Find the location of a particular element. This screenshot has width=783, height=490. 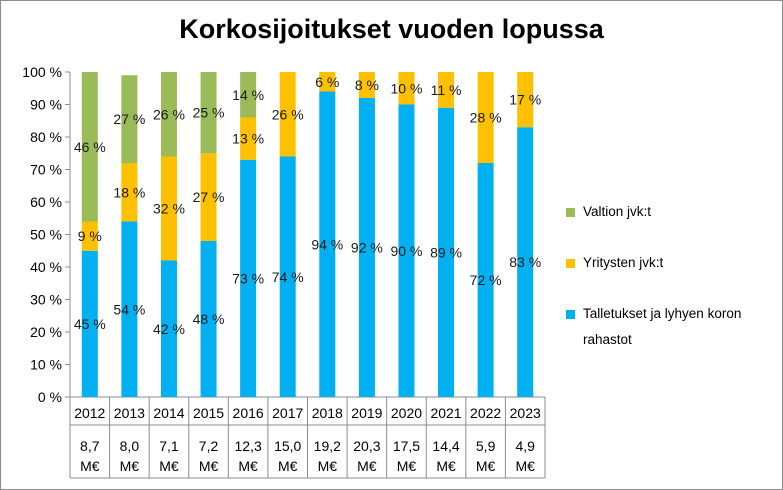

category-label: 2014 is located at coordinates (168, 413).